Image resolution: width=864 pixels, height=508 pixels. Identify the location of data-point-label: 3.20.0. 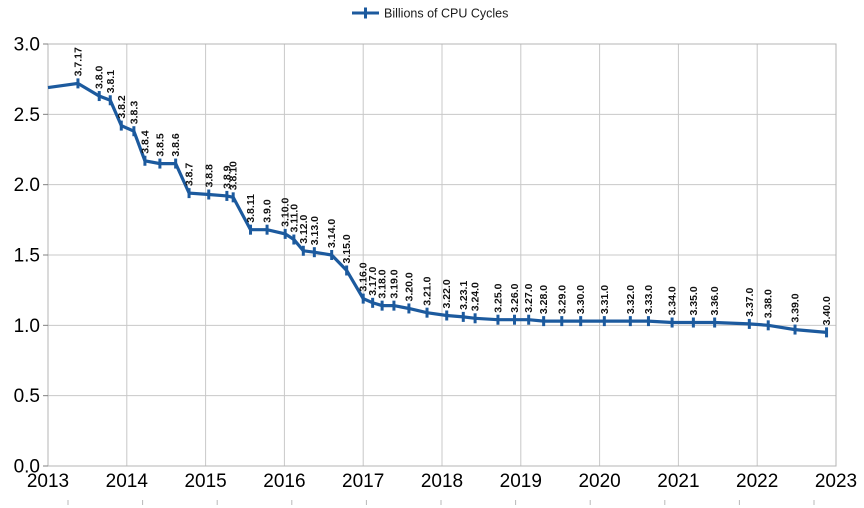
(409, 286).